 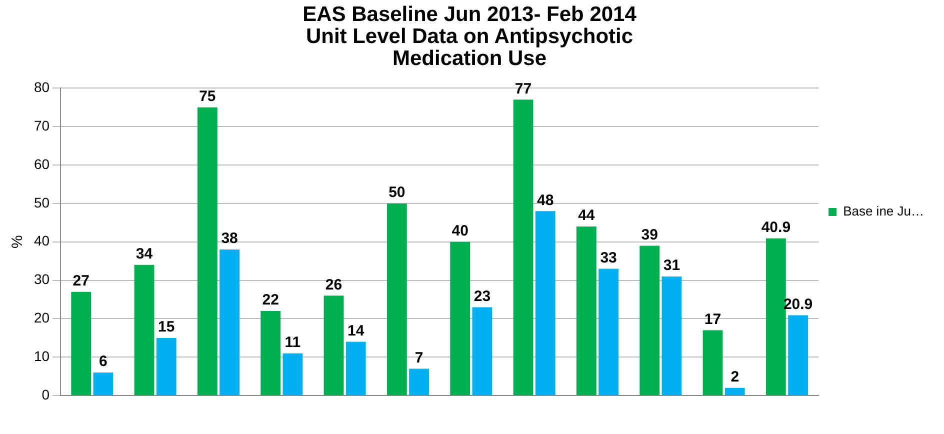 I want to click on data-label: 22, so click(x=270, y=300).